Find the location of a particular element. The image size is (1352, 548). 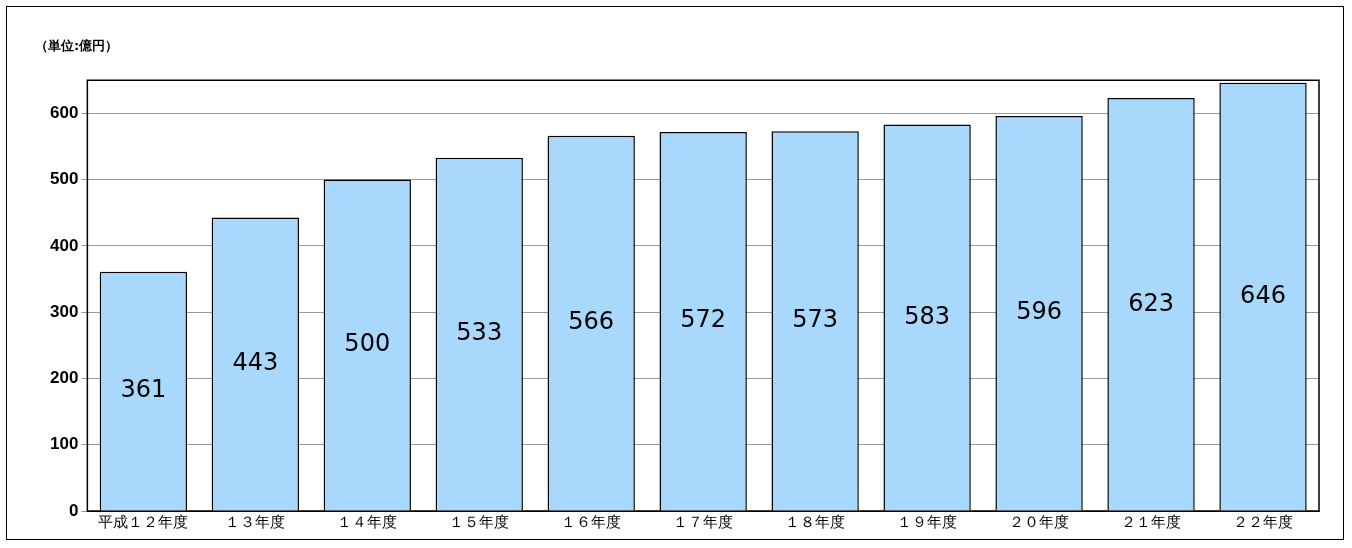

x-tick-label: ２０年度 is located at coordinates (1039, 522).